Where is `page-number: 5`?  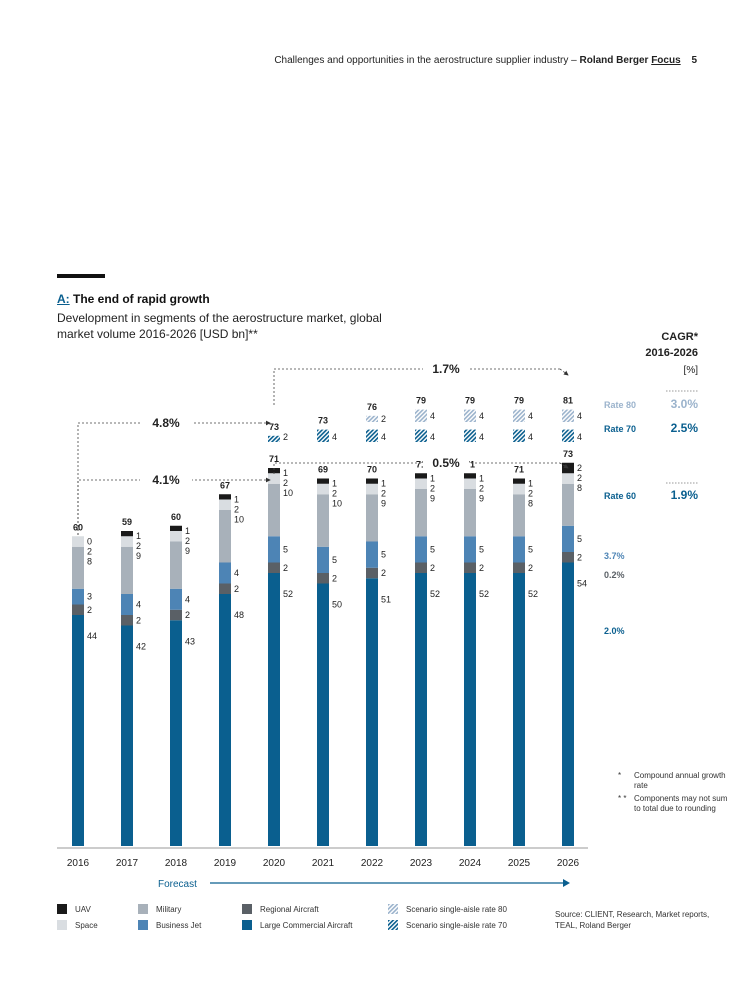
page-number: 5 is located at coordinates (694, 60).